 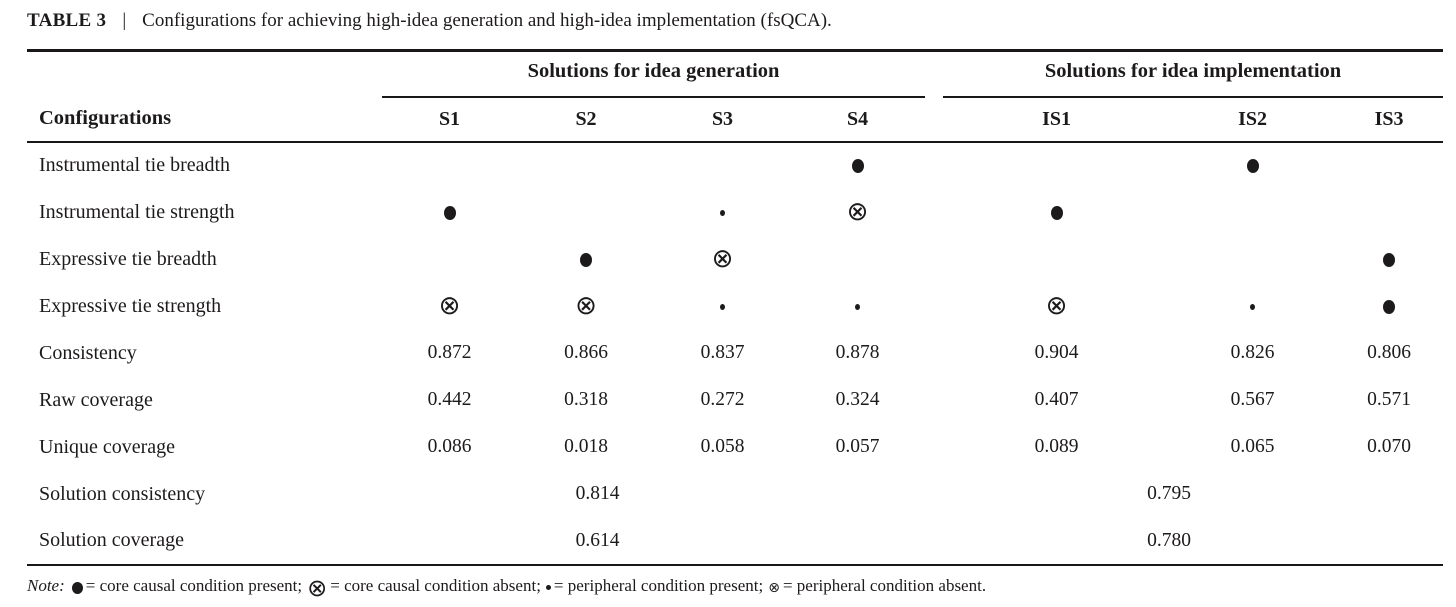 I want to click on value-cell-s4: 0.057, so click(x=857, y=446).